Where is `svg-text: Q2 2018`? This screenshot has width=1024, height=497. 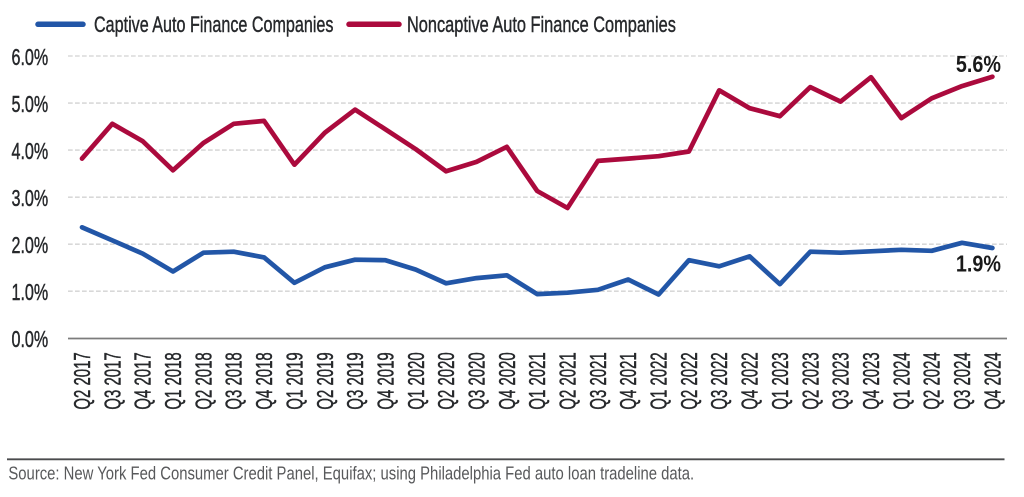
svg-text: Q2 2018 is located at coordinates (204, 380).